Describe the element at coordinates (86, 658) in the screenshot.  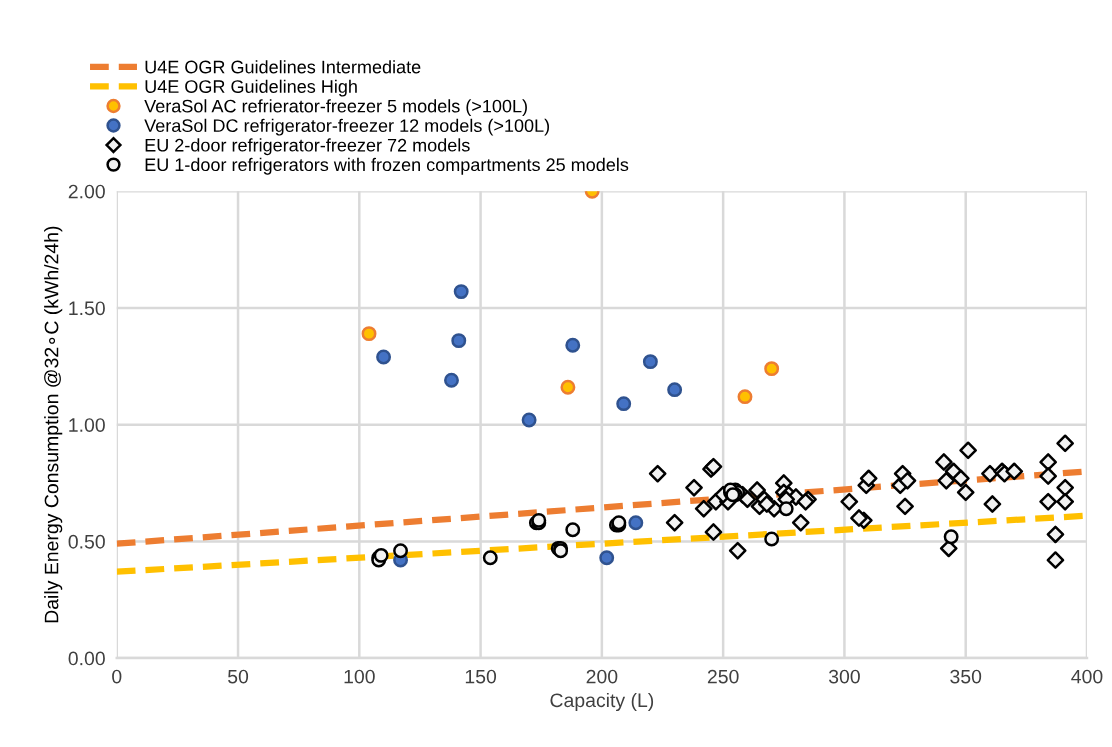
I see `y-tick-label: 0.00` at that location.